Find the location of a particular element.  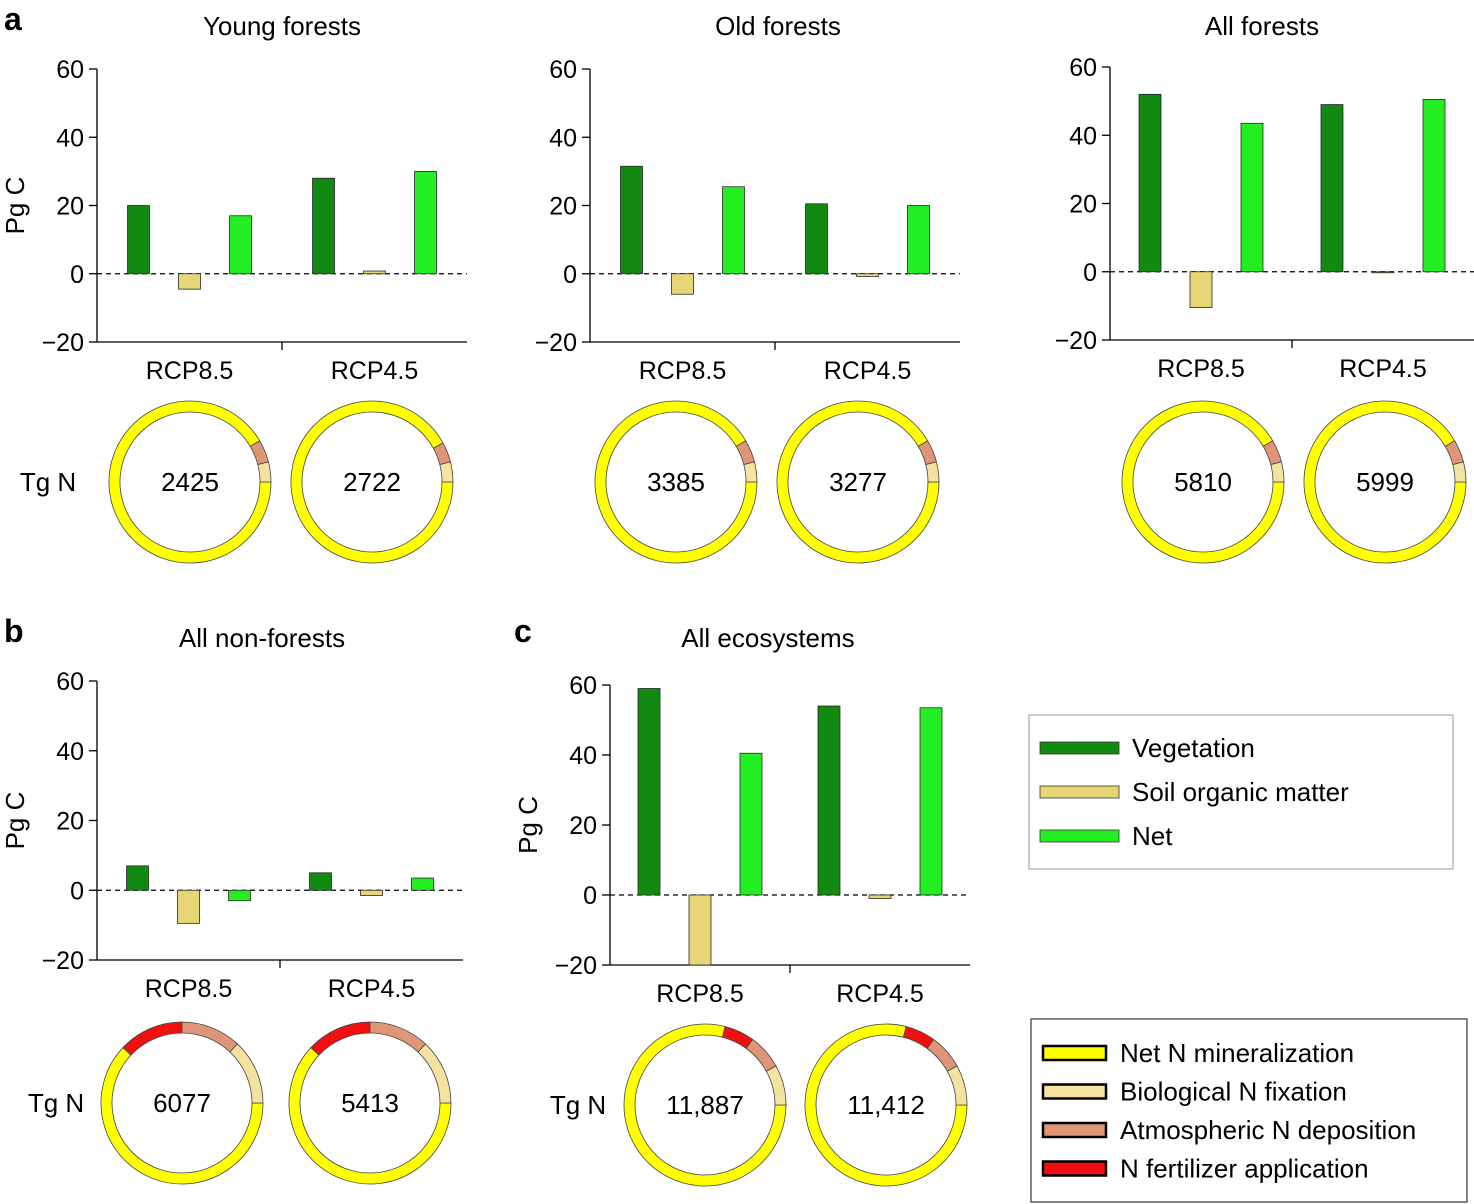

chart-title: All ecosystems is located at coordinates (767, 638).